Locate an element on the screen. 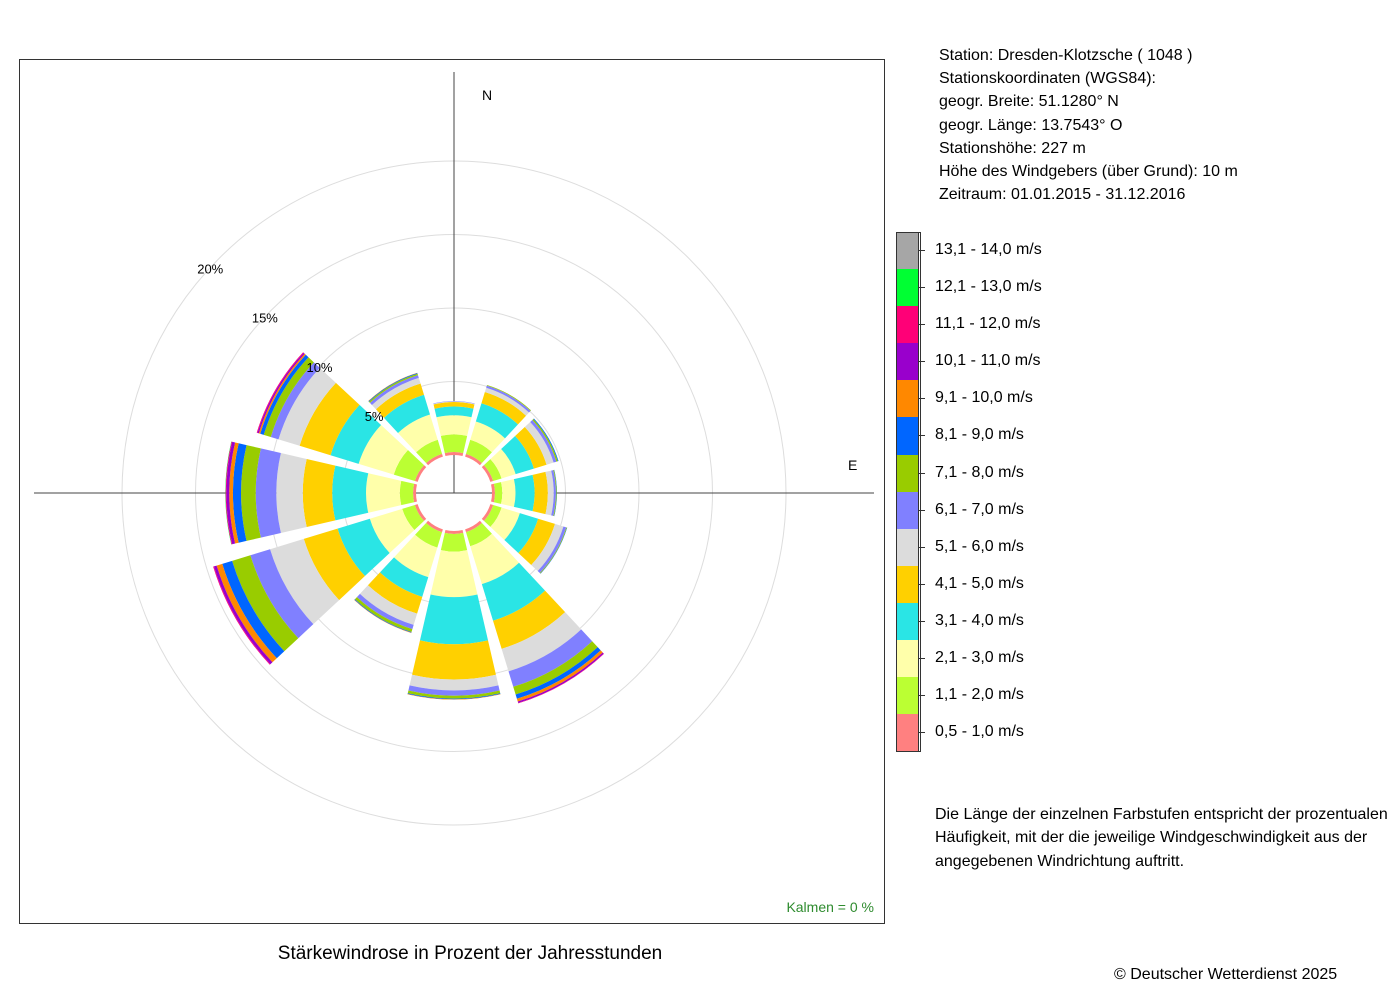 This screenshot has height=1000, width=1400. segment-dir240-bin9 is located at coordinates (246, 613).